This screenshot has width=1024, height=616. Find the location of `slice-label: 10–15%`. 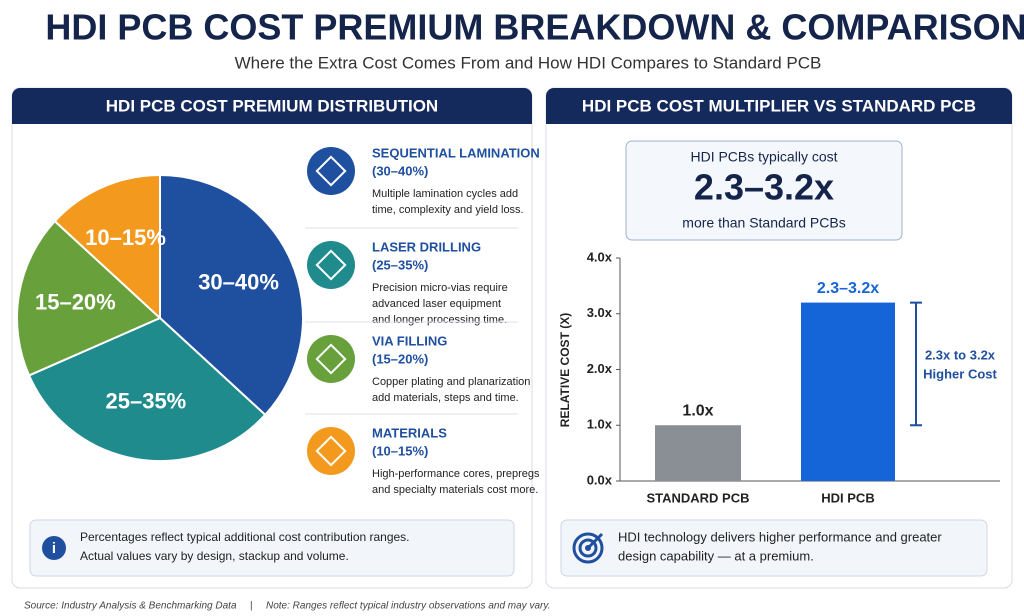

slice-label: 10–15% is located at coordinates (125, 237).